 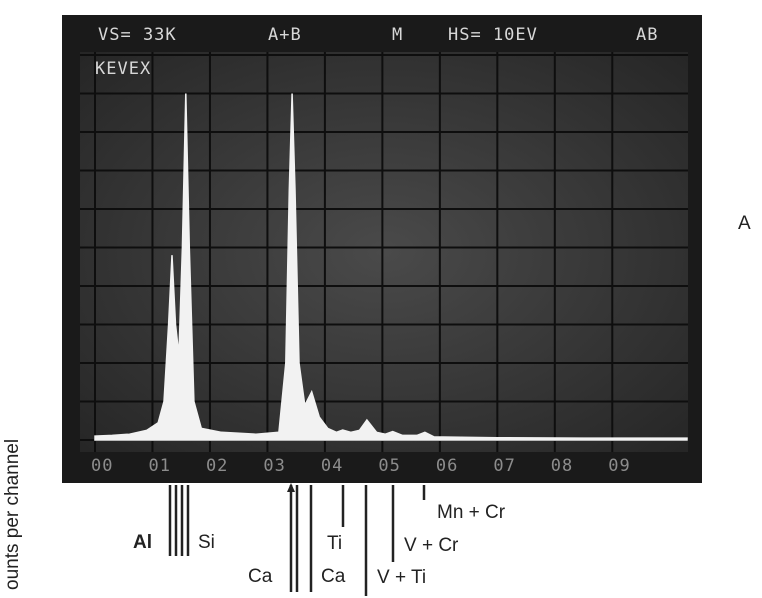 What do you see at coordinates (471, 512) in the screenshot?
I see `peak-label: Mn + Cr` at bounding box center [471, 512].